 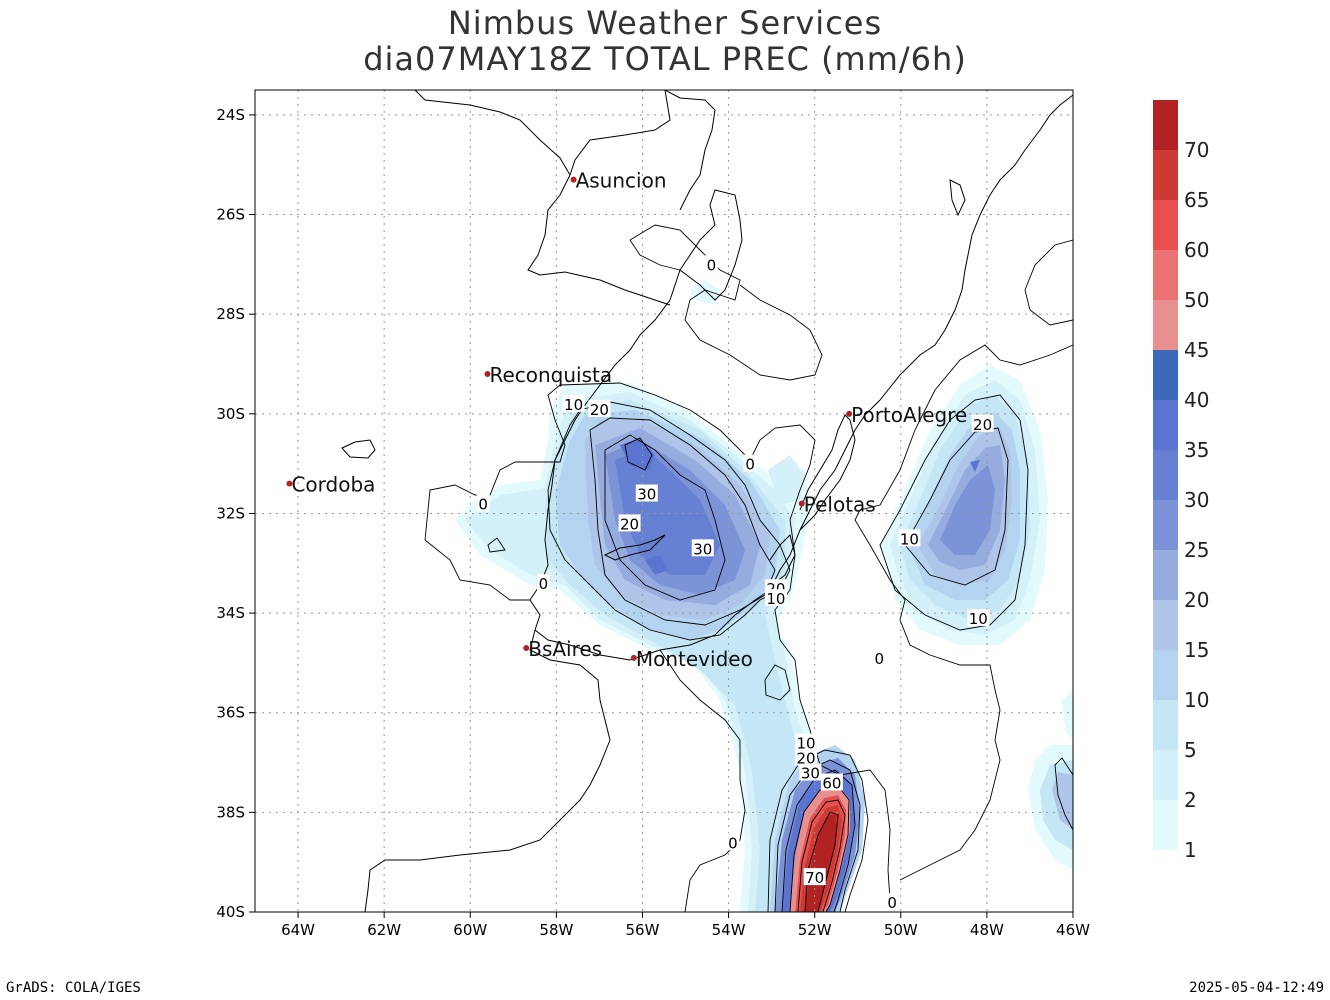 What do you see at coordinates (358, 449) in the screenshot?
I see `mar-chiquita` at bounding box center [358, 449].